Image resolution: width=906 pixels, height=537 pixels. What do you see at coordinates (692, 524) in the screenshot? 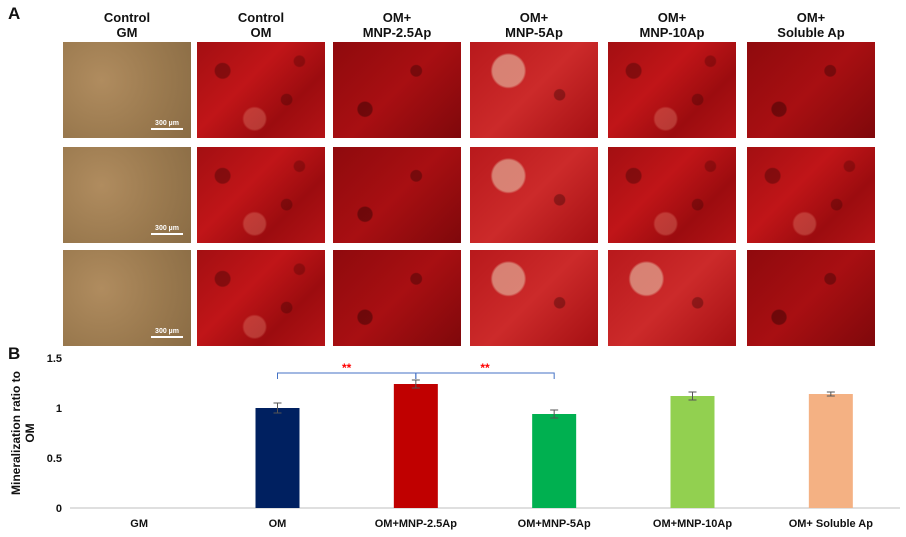
I see `x-tick-label: OM+MNP-10Ap` at bounding box center [692, 524].